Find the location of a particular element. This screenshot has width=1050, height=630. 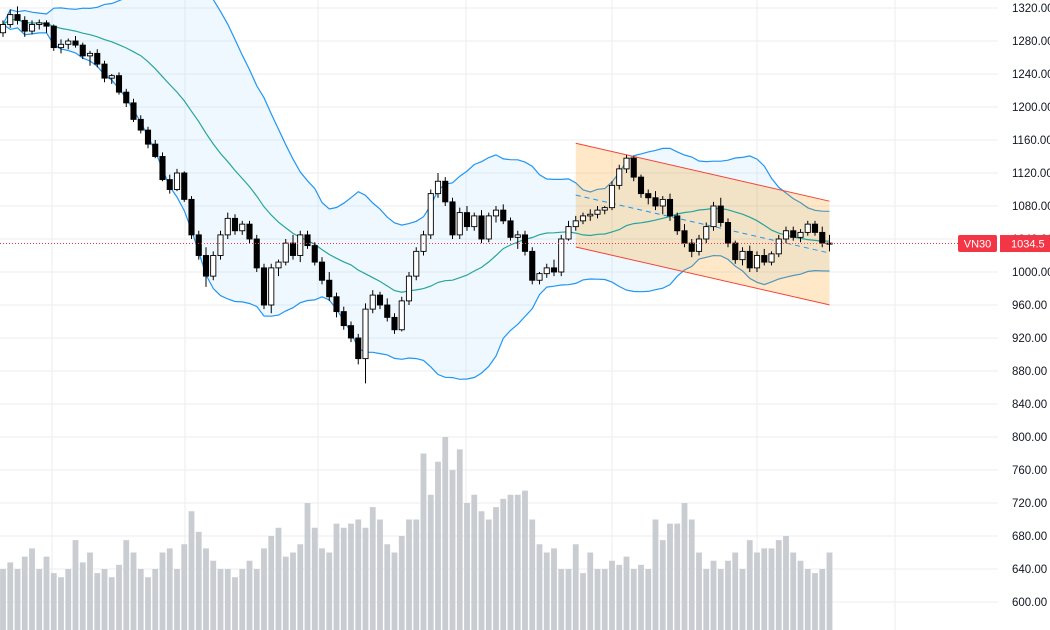

y-tick-label: 720.00 is located at coordinates (1029, 504).